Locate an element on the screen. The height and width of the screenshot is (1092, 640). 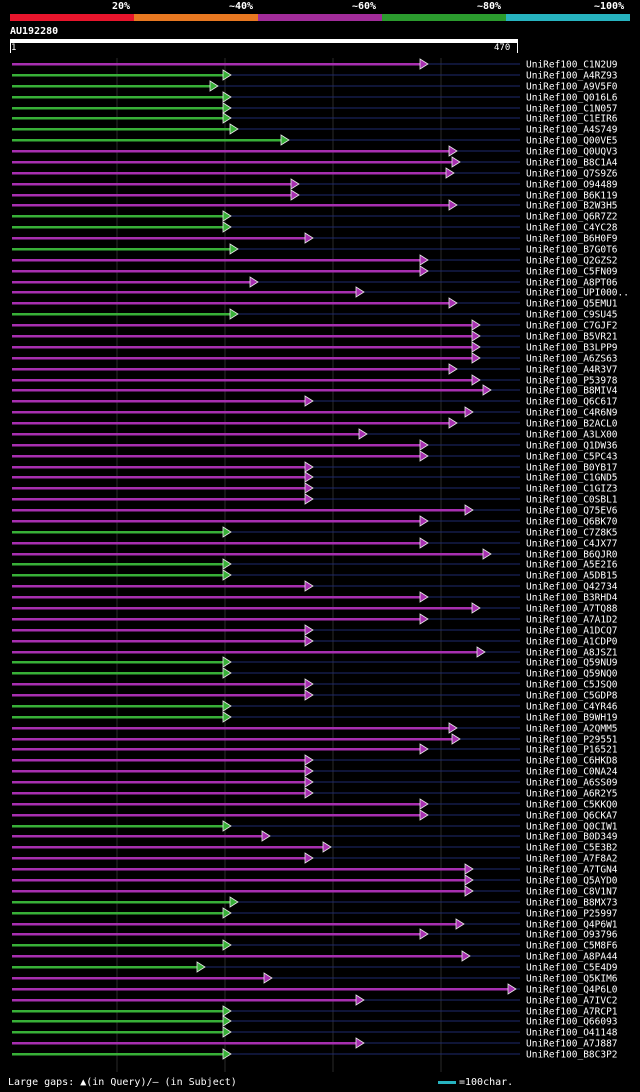
hit-label: UniRef100_C1N2U9 is located at coordinates (572, 65).